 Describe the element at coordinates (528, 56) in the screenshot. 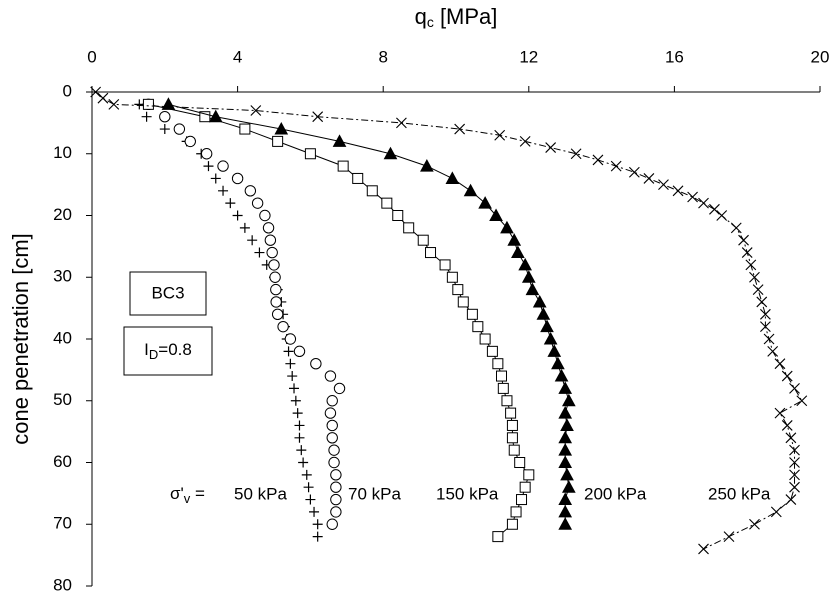

I see `x-tick-label: 12` at that location.